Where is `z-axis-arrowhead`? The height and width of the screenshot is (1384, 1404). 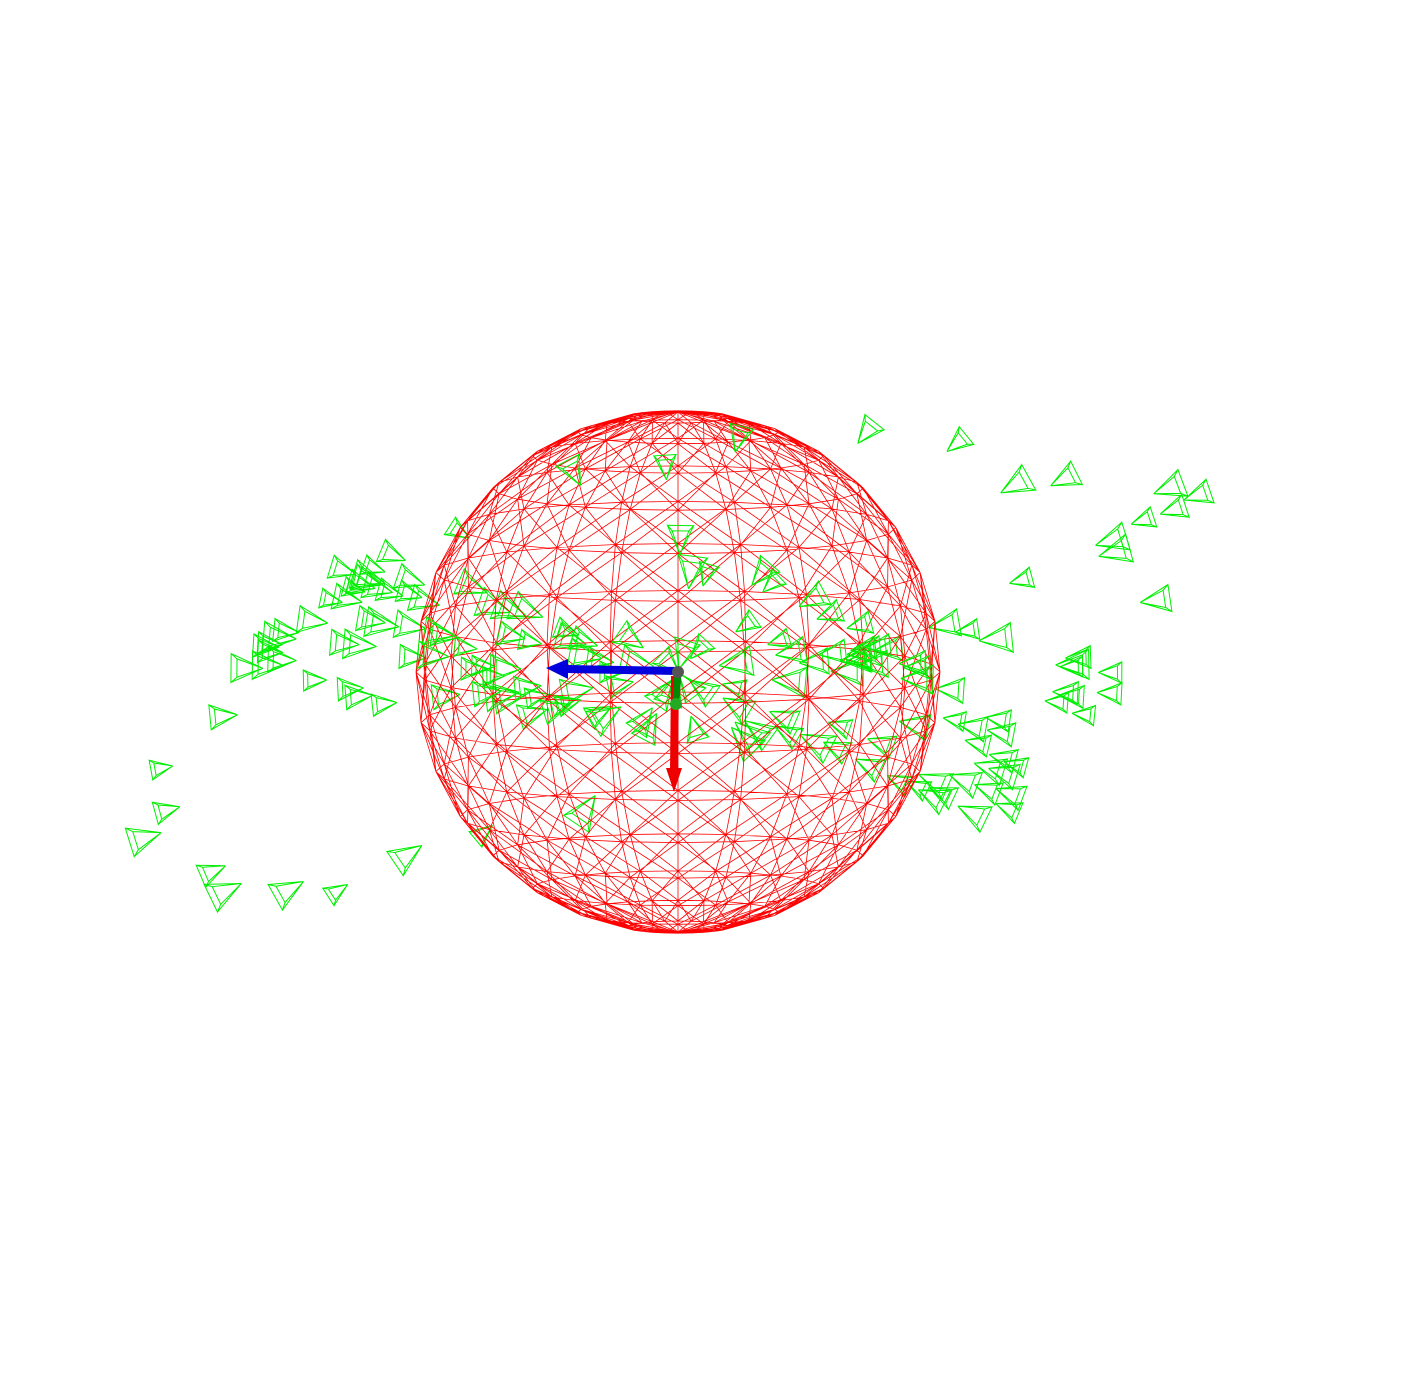
z-axis-arrowhead is located at coordinates (676, 704).